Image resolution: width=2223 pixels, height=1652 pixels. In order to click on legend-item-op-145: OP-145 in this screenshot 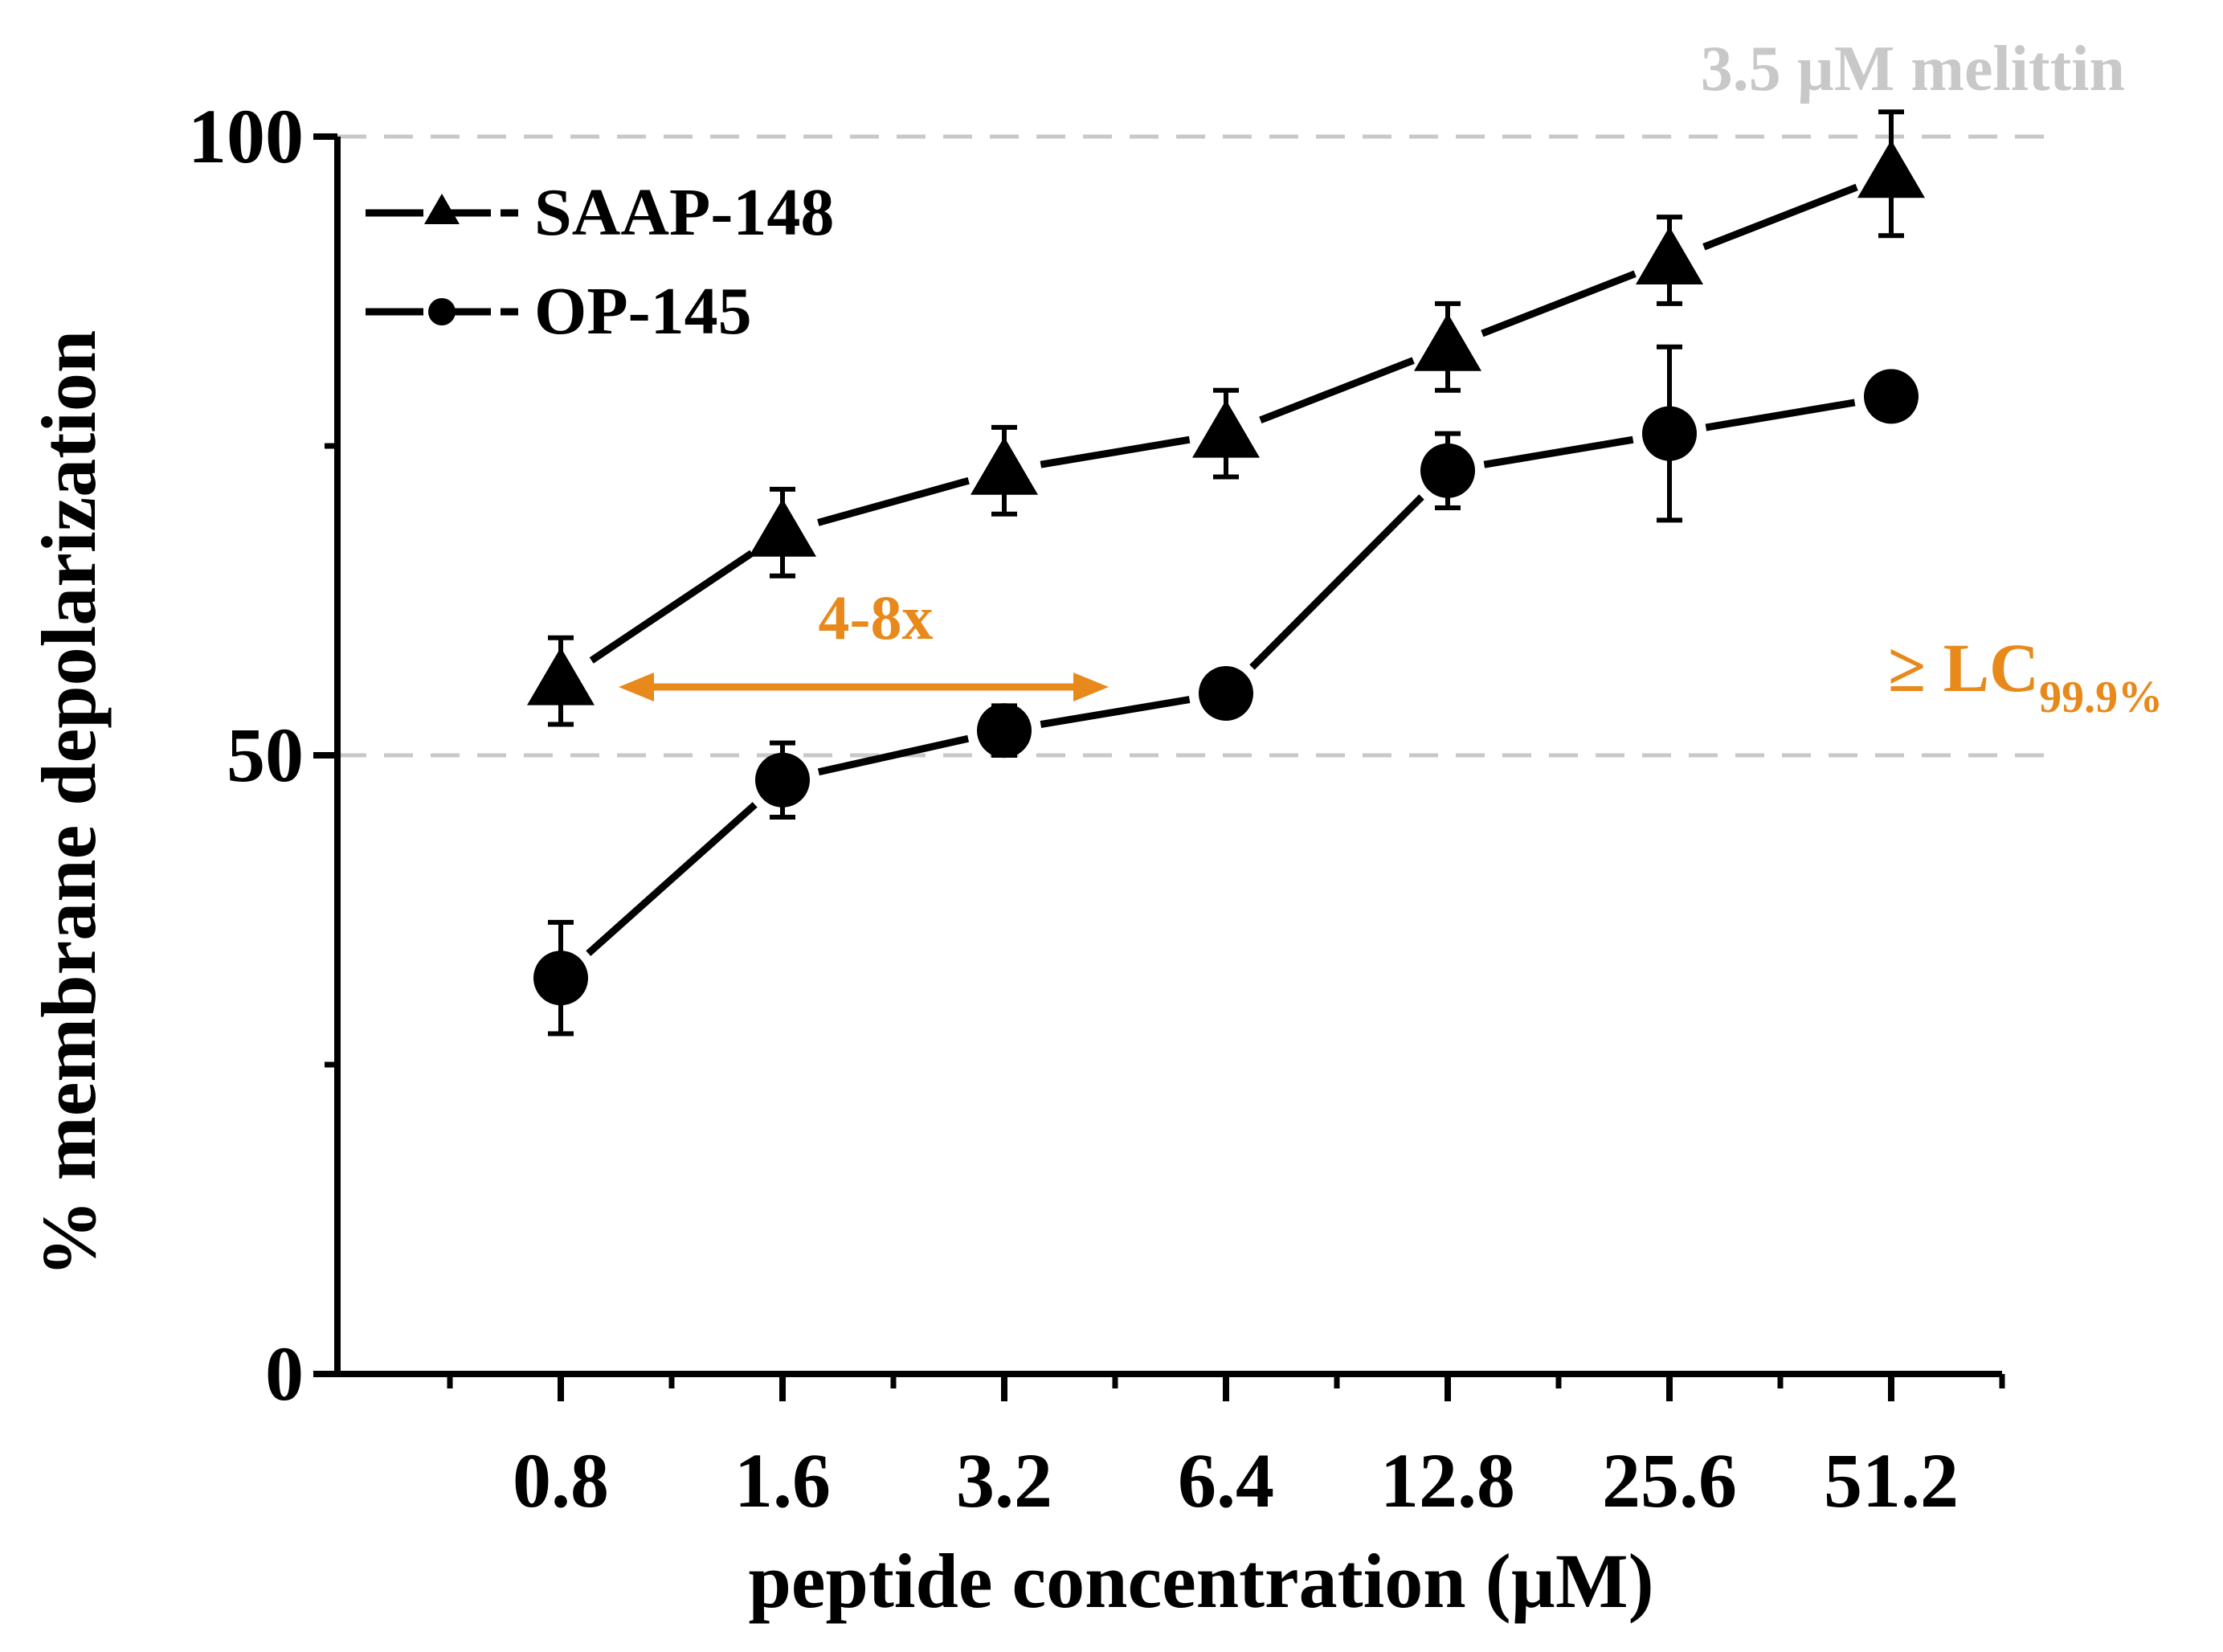, I will do `click(559, 312)`.